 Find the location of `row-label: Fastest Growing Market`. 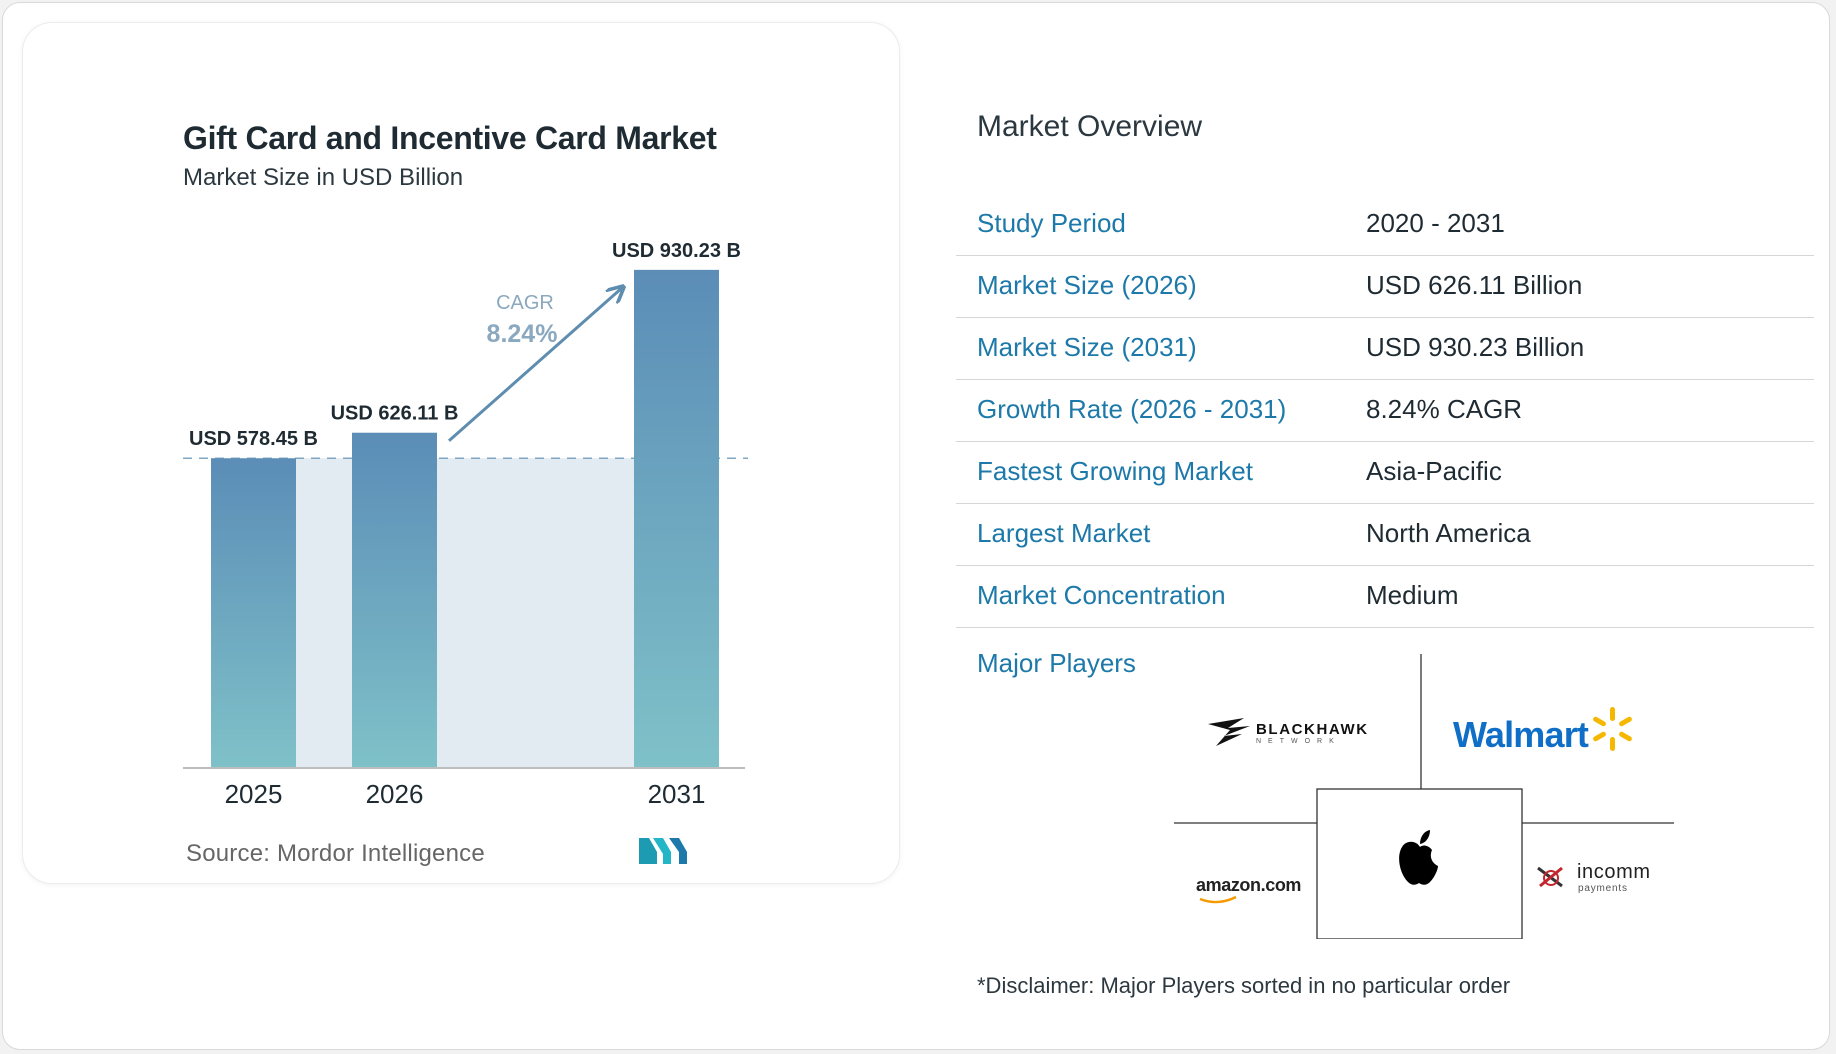

row-label: Fastest Growing Market is located at coordinates (1115, 471).